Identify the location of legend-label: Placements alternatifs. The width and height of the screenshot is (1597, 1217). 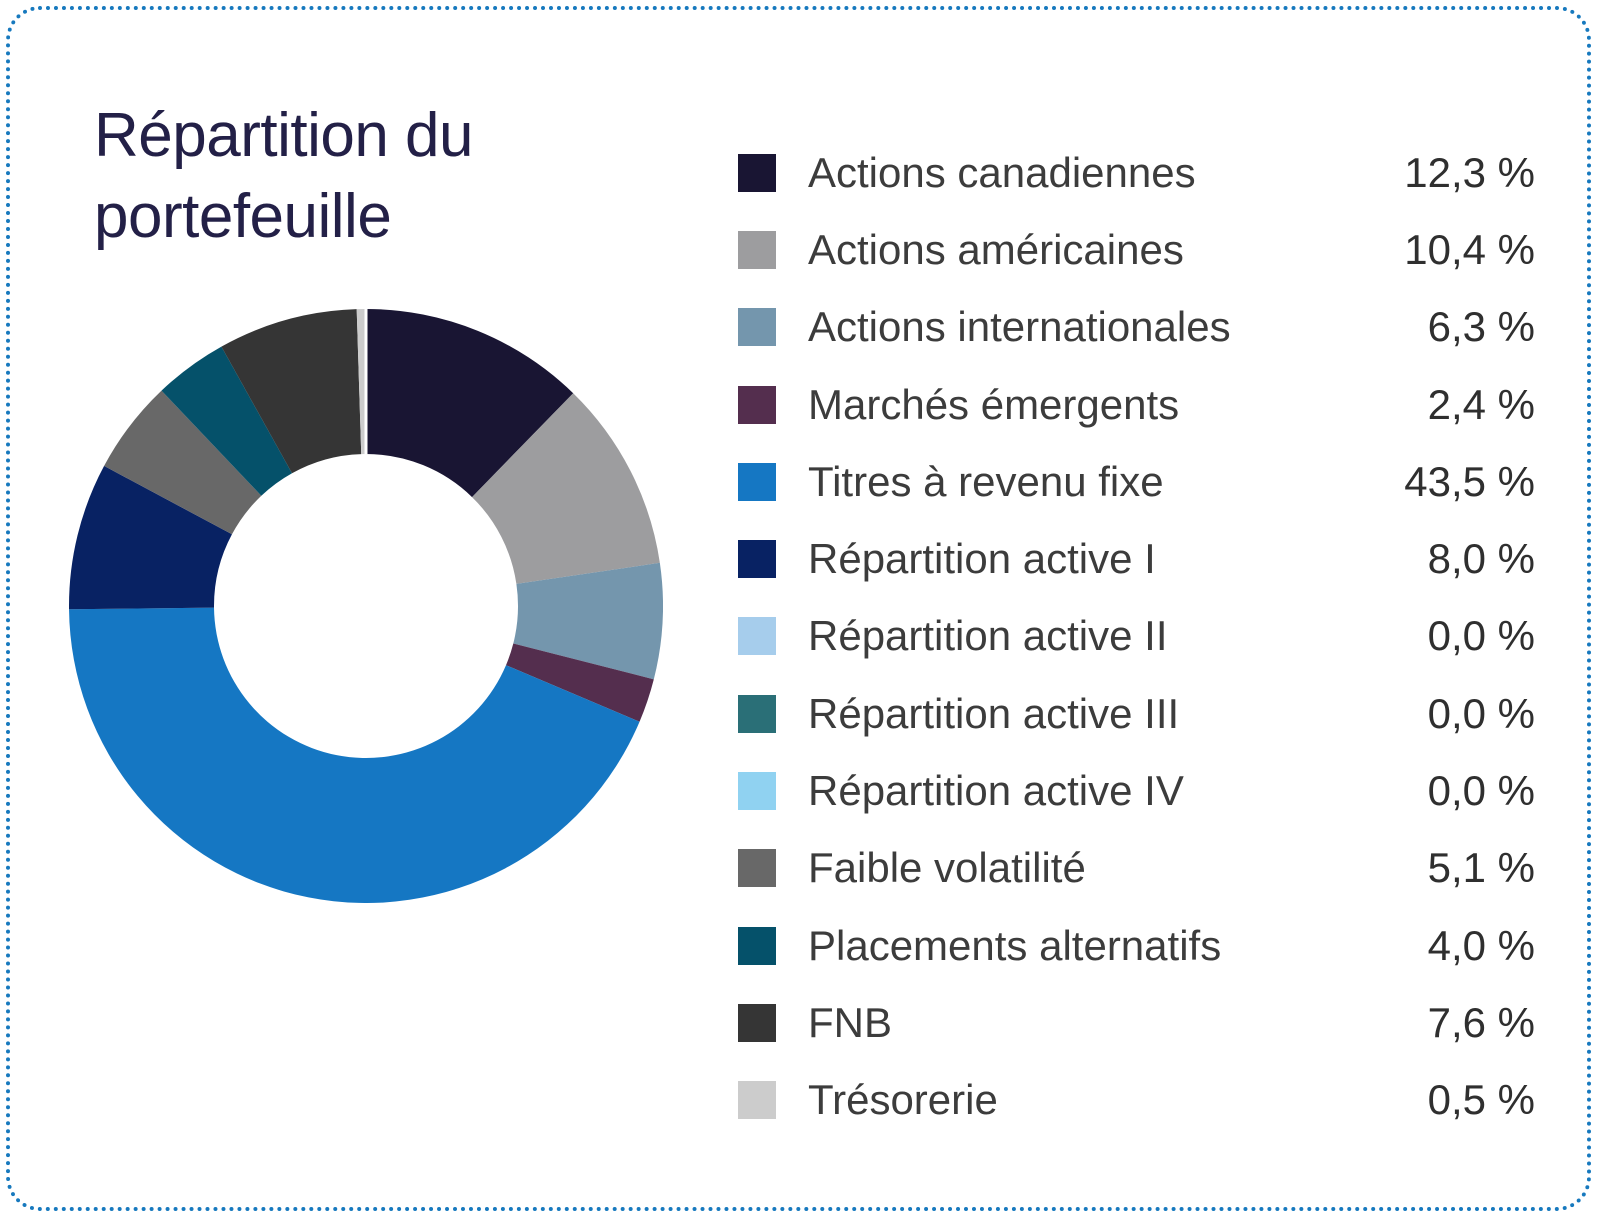
(1015, 945).